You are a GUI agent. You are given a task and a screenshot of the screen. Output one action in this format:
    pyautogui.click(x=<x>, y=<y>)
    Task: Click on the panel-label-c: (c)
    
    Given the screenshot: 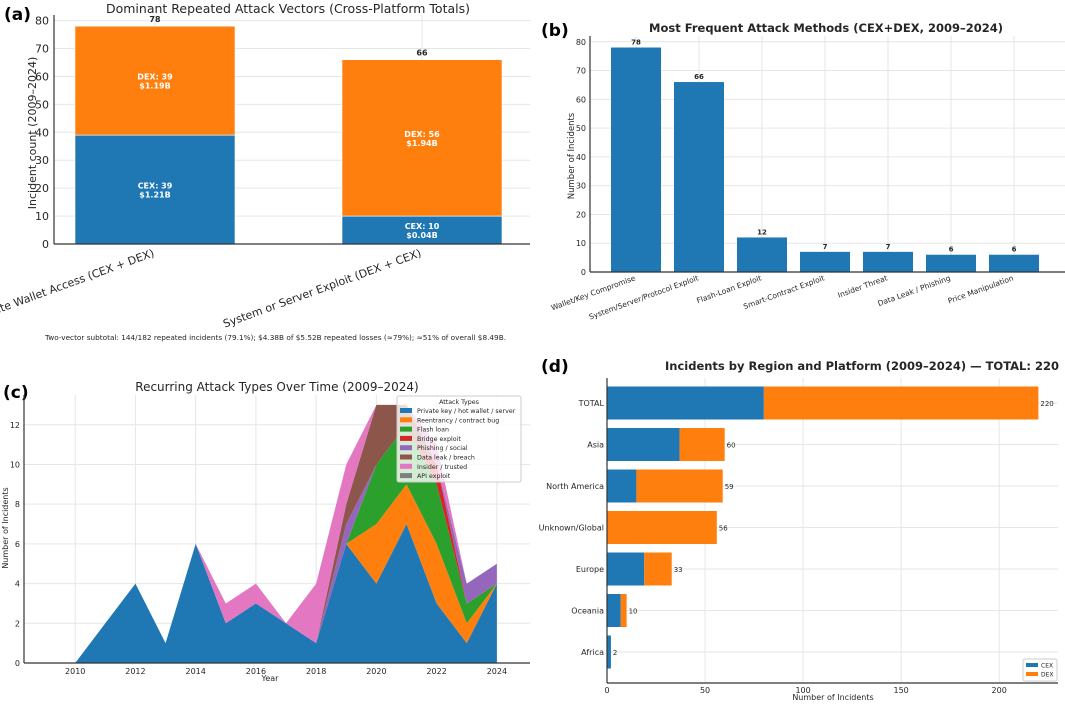 What is the action you would take?
    pyautogui.click(x=16, y=393)
    